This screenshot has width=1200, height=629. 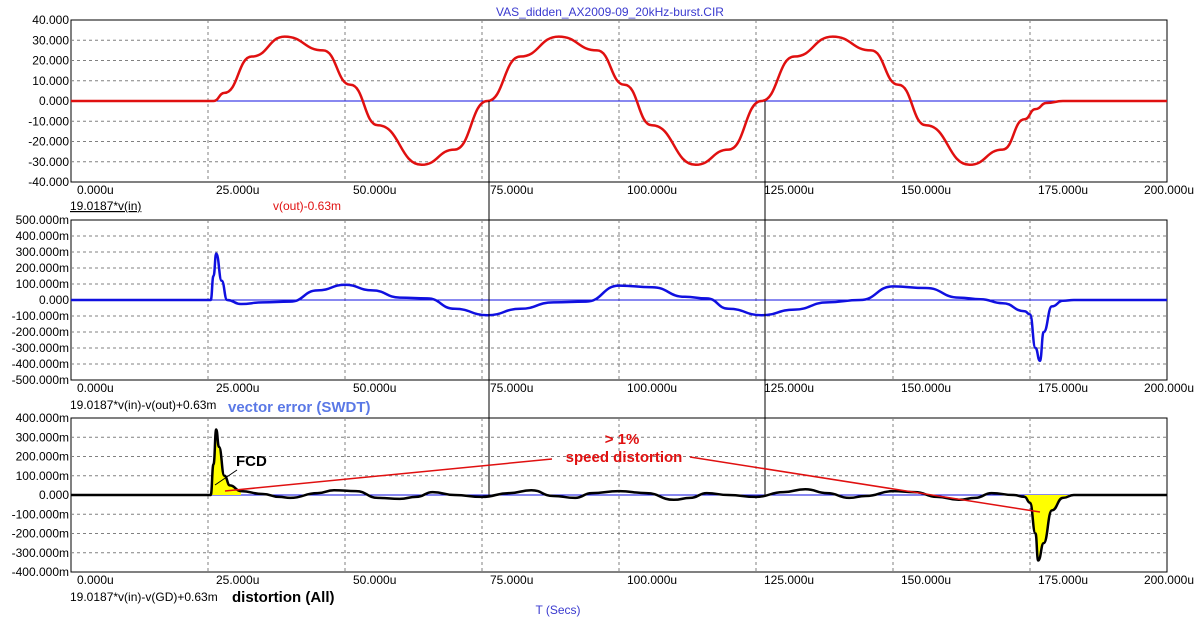 I want to click on top-x-tick-label: 125.000u, so click(x=789, y=190).